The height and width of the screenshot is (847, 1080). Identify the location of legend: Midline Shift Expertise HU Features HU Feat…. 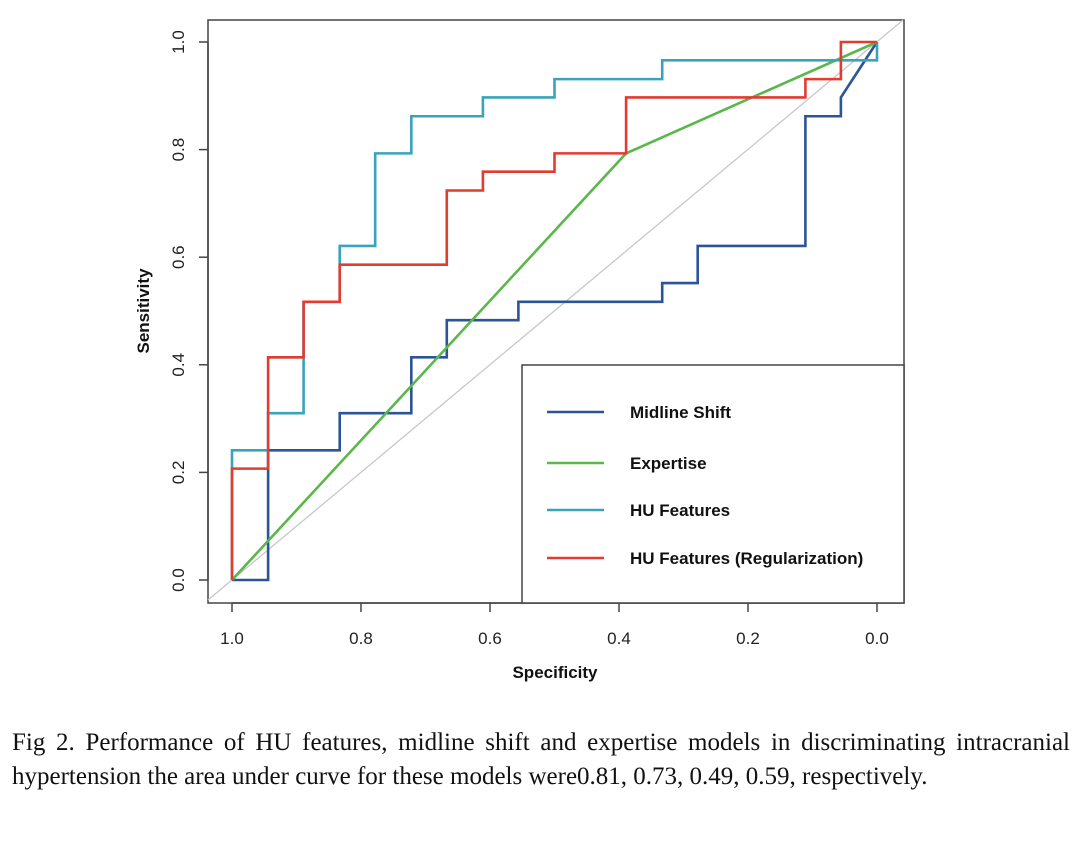
(713, 484).